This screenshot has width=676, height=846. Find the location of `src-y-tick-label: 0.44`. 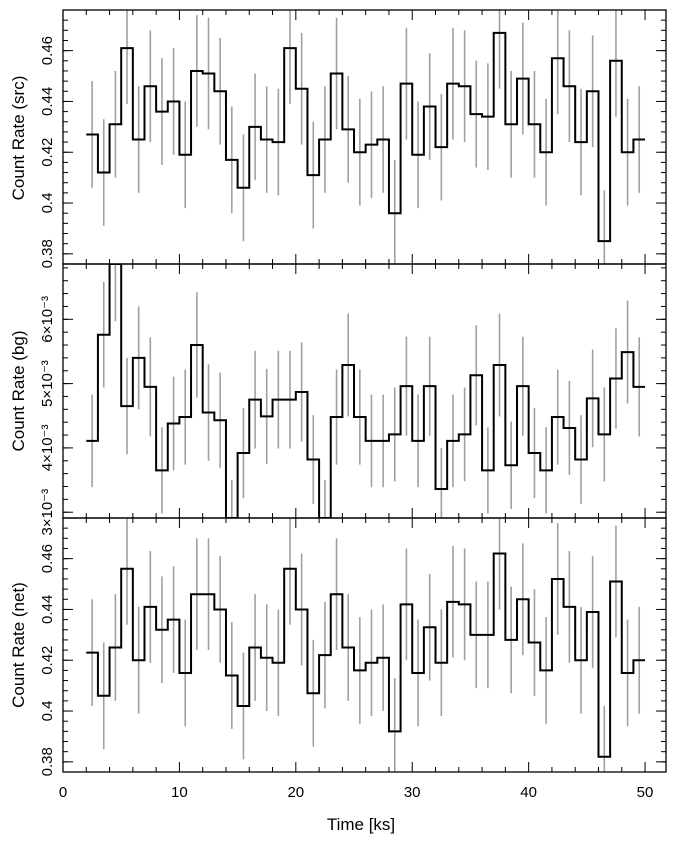

src-y-tick-label: 0.44 is located at coordinates (47, 101).